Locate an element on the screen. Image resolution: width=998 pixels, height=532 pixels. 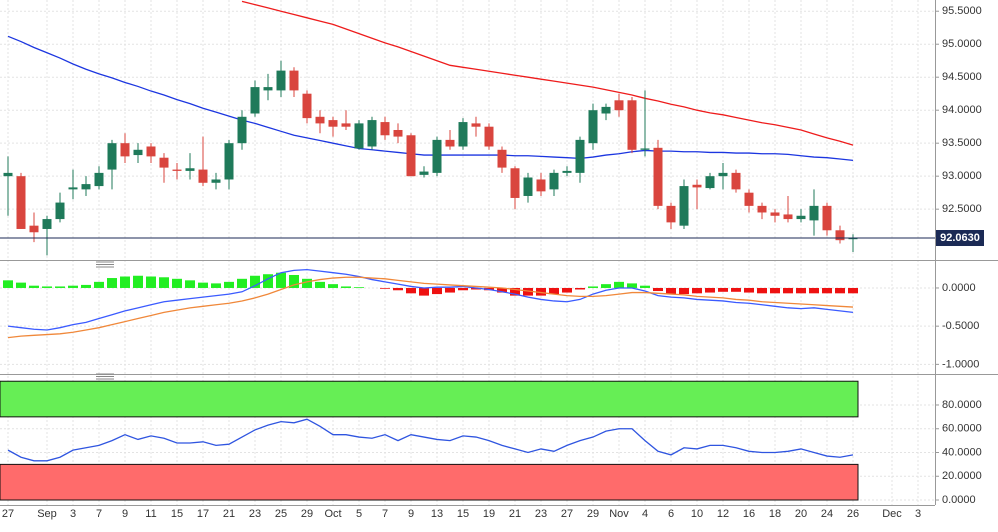
x-tick-label: 21 is located at coordinates (515, 514).